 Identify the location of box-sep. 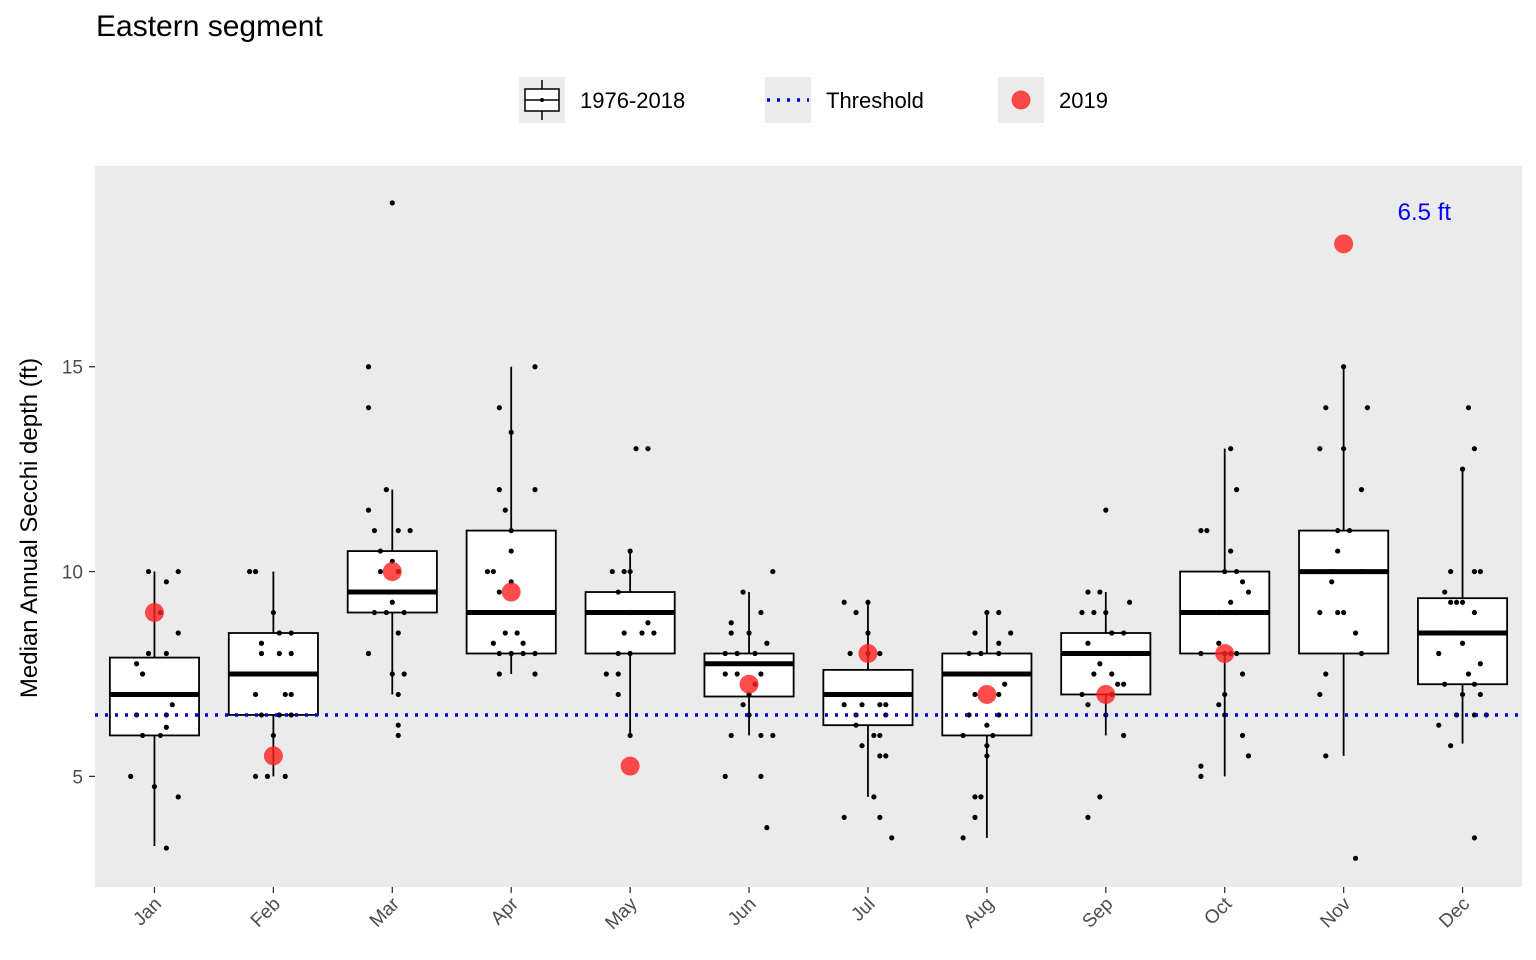
(1106, 664).